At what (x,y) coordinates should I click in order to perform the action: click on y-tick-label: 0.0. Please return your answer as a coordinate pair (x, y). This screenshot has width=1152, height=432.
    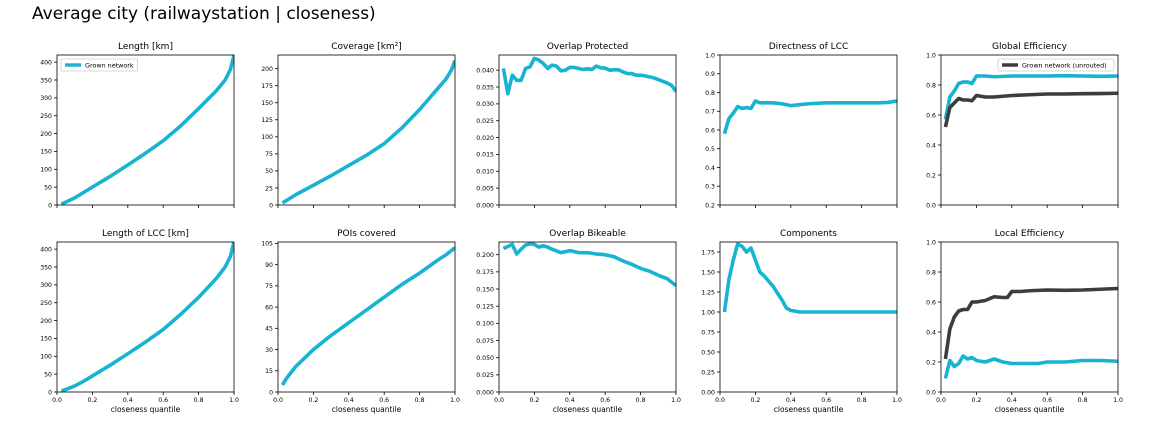
    Looking at the image, I should click on (931, 392).